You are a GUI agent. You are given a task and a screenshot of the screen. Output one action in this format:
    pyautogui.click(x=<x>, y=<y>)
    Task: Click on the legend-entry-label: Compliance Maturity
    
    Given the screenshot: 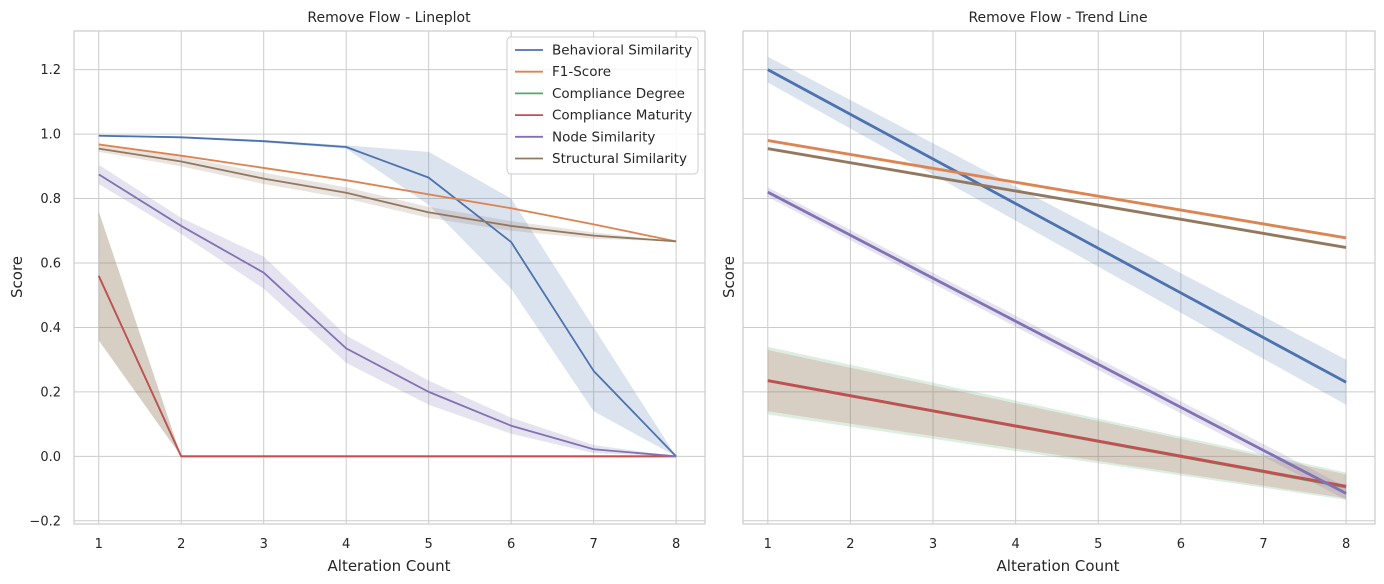 What is the action you would take?
    pyautogui.click(x=622, y=116)
    